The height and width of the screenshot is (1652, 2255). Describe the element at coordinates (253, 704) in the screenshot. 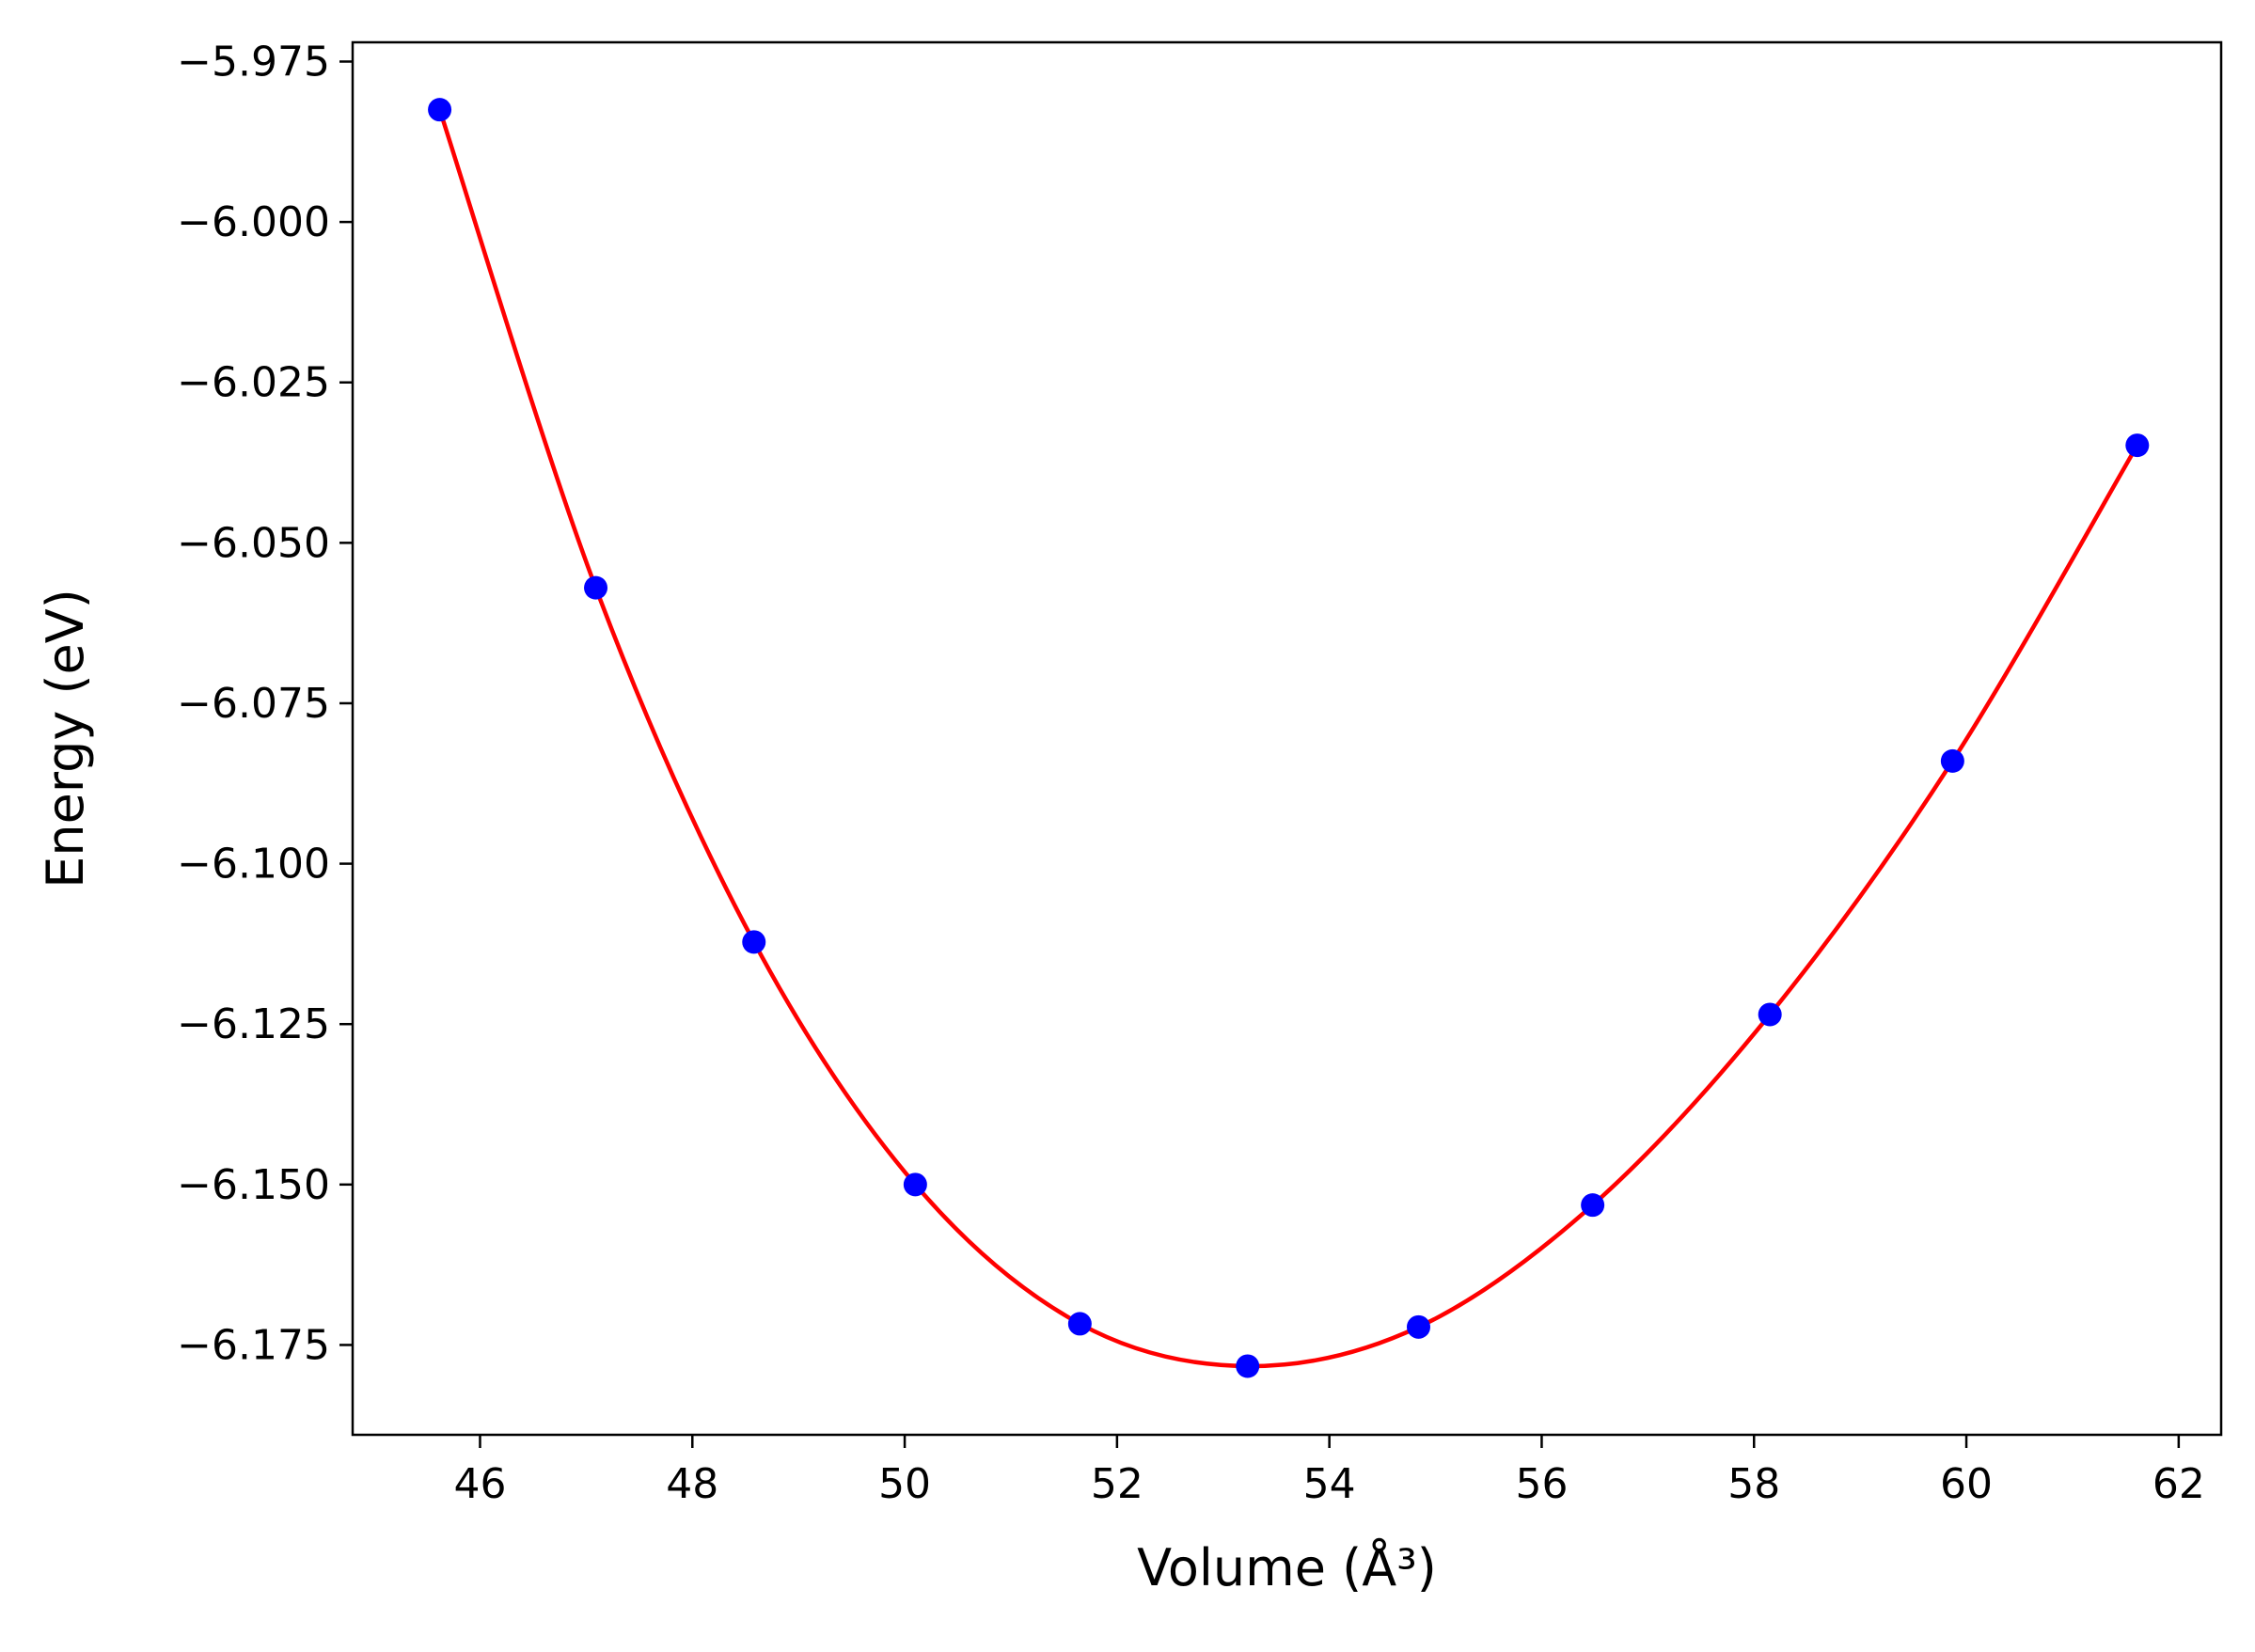

I see `y-tick-label: −6.075` at that location.